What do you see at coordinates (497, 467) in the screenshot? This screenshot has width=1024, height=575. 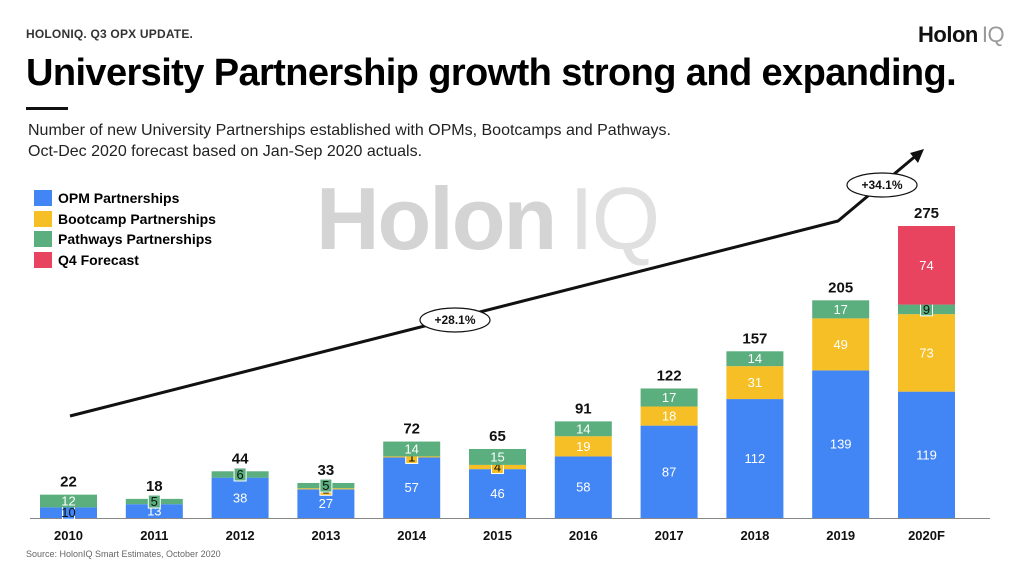 I see `value-label: 4` at bounding box center [497, 467].